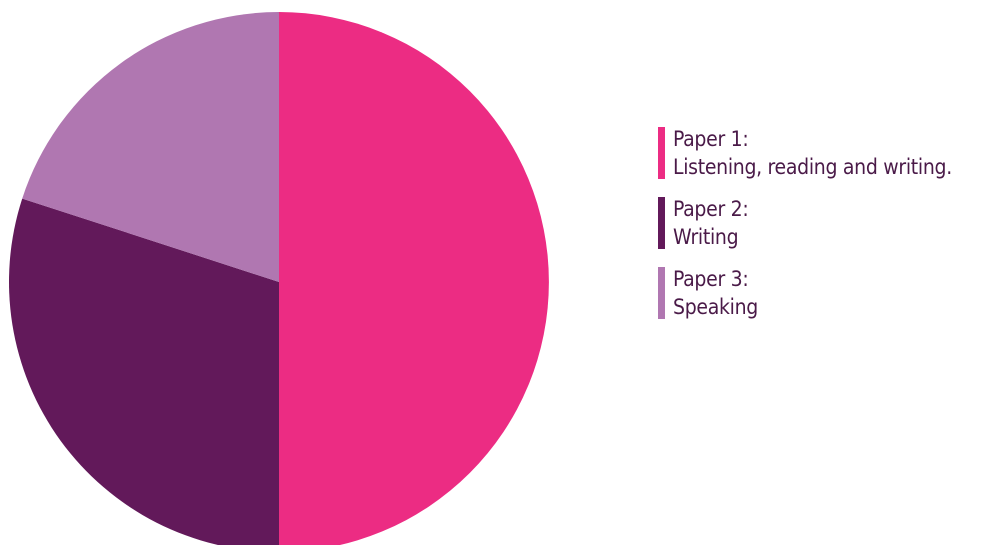 The height and width of the screenshot is (545, 997). Describe the element at coordinates (711, 279) in the screenshot. I see `legend-label-paper-3: Paper 3:` at that location.